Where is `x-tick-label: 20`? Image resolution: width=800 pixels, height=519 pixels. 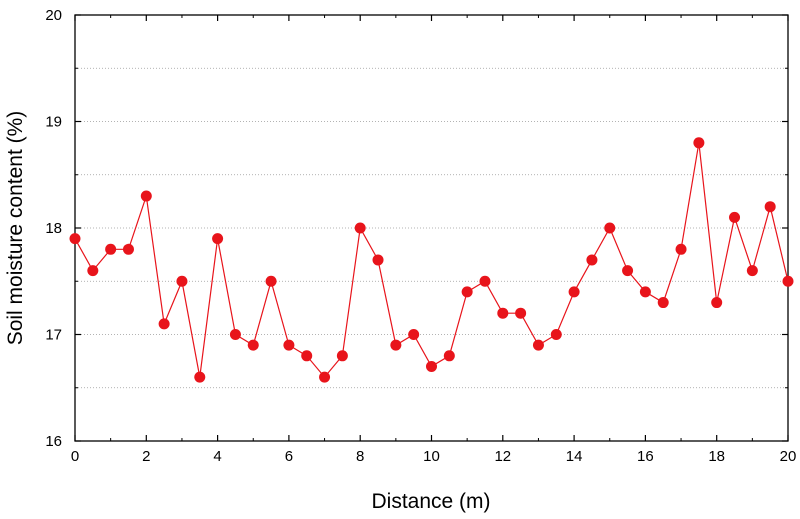 x-tick-label: 20 is located at coordinates (788, 456).